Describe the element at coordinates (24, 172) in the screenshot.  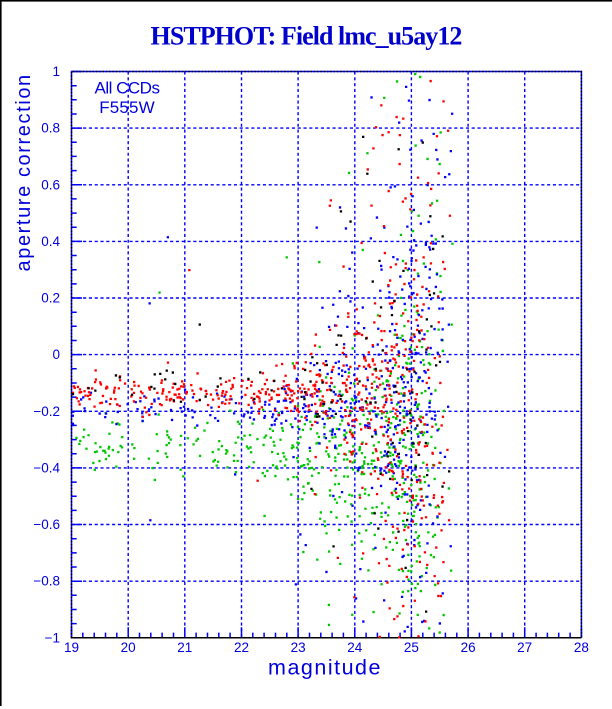
I see `svg-text: aperture correction` at that location.